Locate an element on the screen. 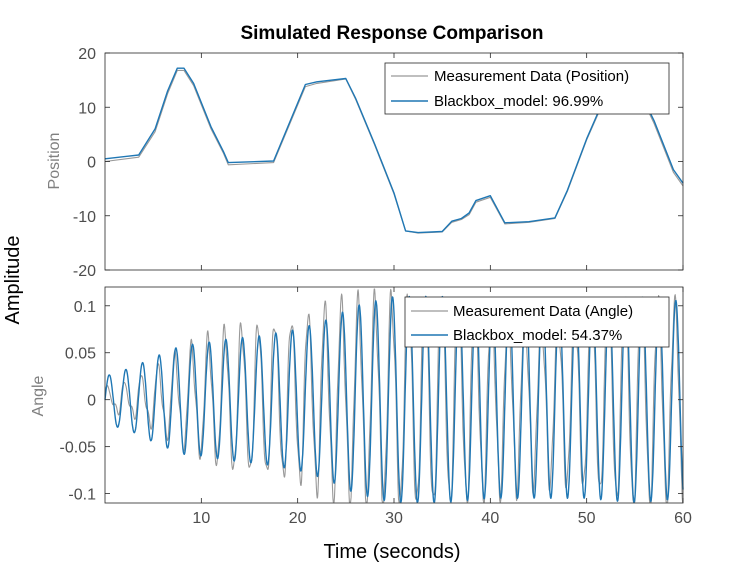  x-tick-label: 40 is located at coordinates (490, 518).